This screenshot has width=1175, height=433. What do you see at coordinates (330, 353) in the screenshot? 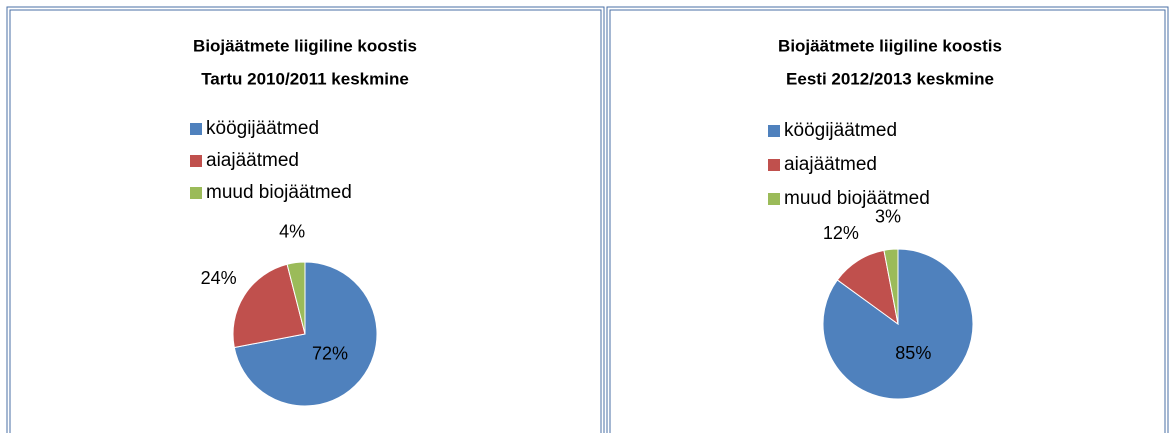
I see `data-label: 72%` at bounding box center [330, 353].